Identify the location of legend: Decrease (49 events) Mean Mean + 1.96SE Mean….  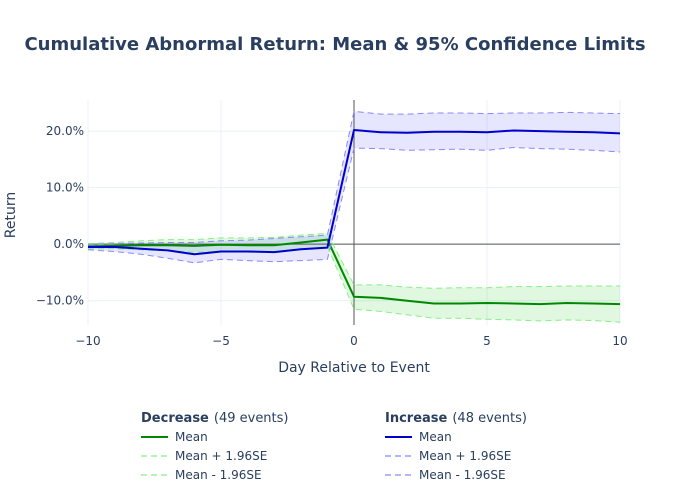
(334, 446).